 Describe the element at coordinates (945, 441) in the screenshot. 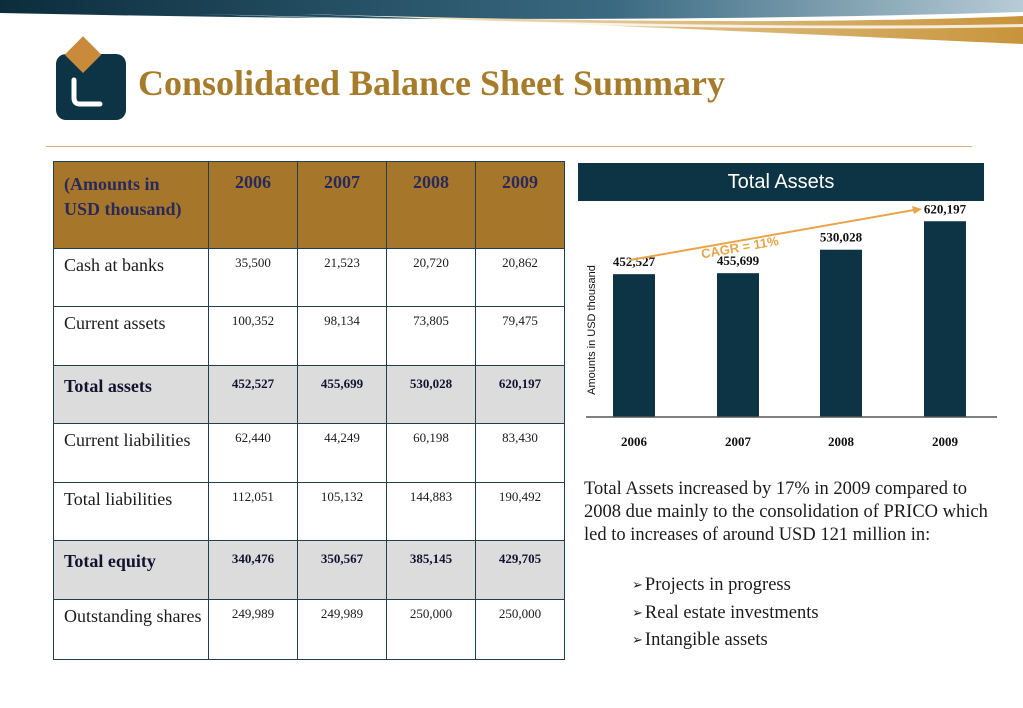

I see `x-tick-label-2009: 2009` at that location.